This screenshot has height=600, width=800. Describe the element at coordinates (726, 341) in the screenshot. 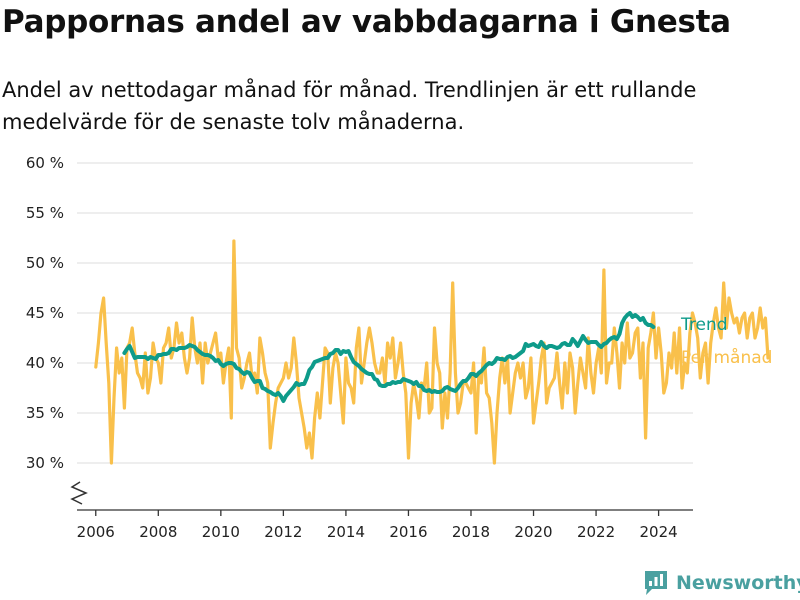

I see `series-labels: Trend Per månad` at that location.